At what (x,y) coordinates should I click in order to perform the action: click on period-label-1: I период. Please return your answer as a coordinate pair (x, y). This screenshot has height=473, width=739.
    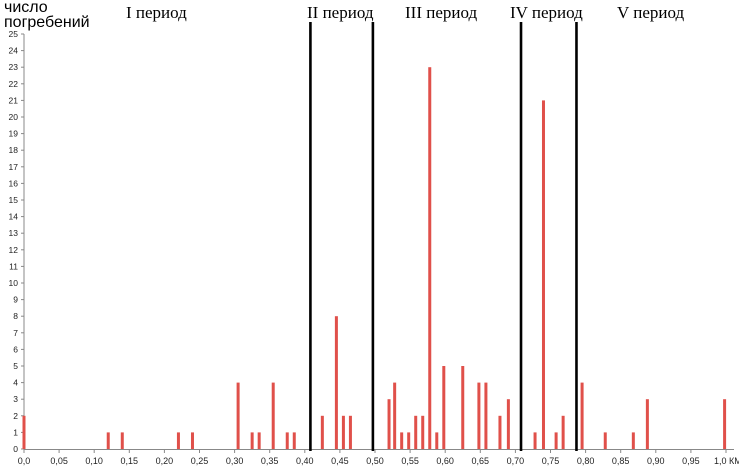
    Looking at the image, I should click on (156, 12).